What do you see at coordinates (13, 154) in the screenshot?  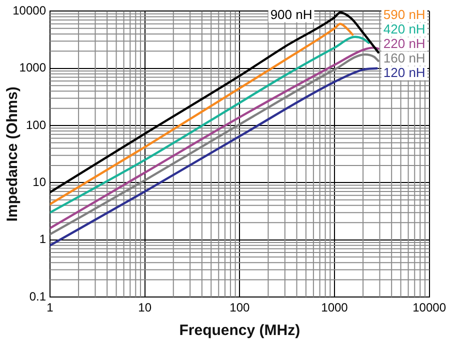 I see `y-axis-title: Impedance (Ohms)` at bounding box center [13, 154].